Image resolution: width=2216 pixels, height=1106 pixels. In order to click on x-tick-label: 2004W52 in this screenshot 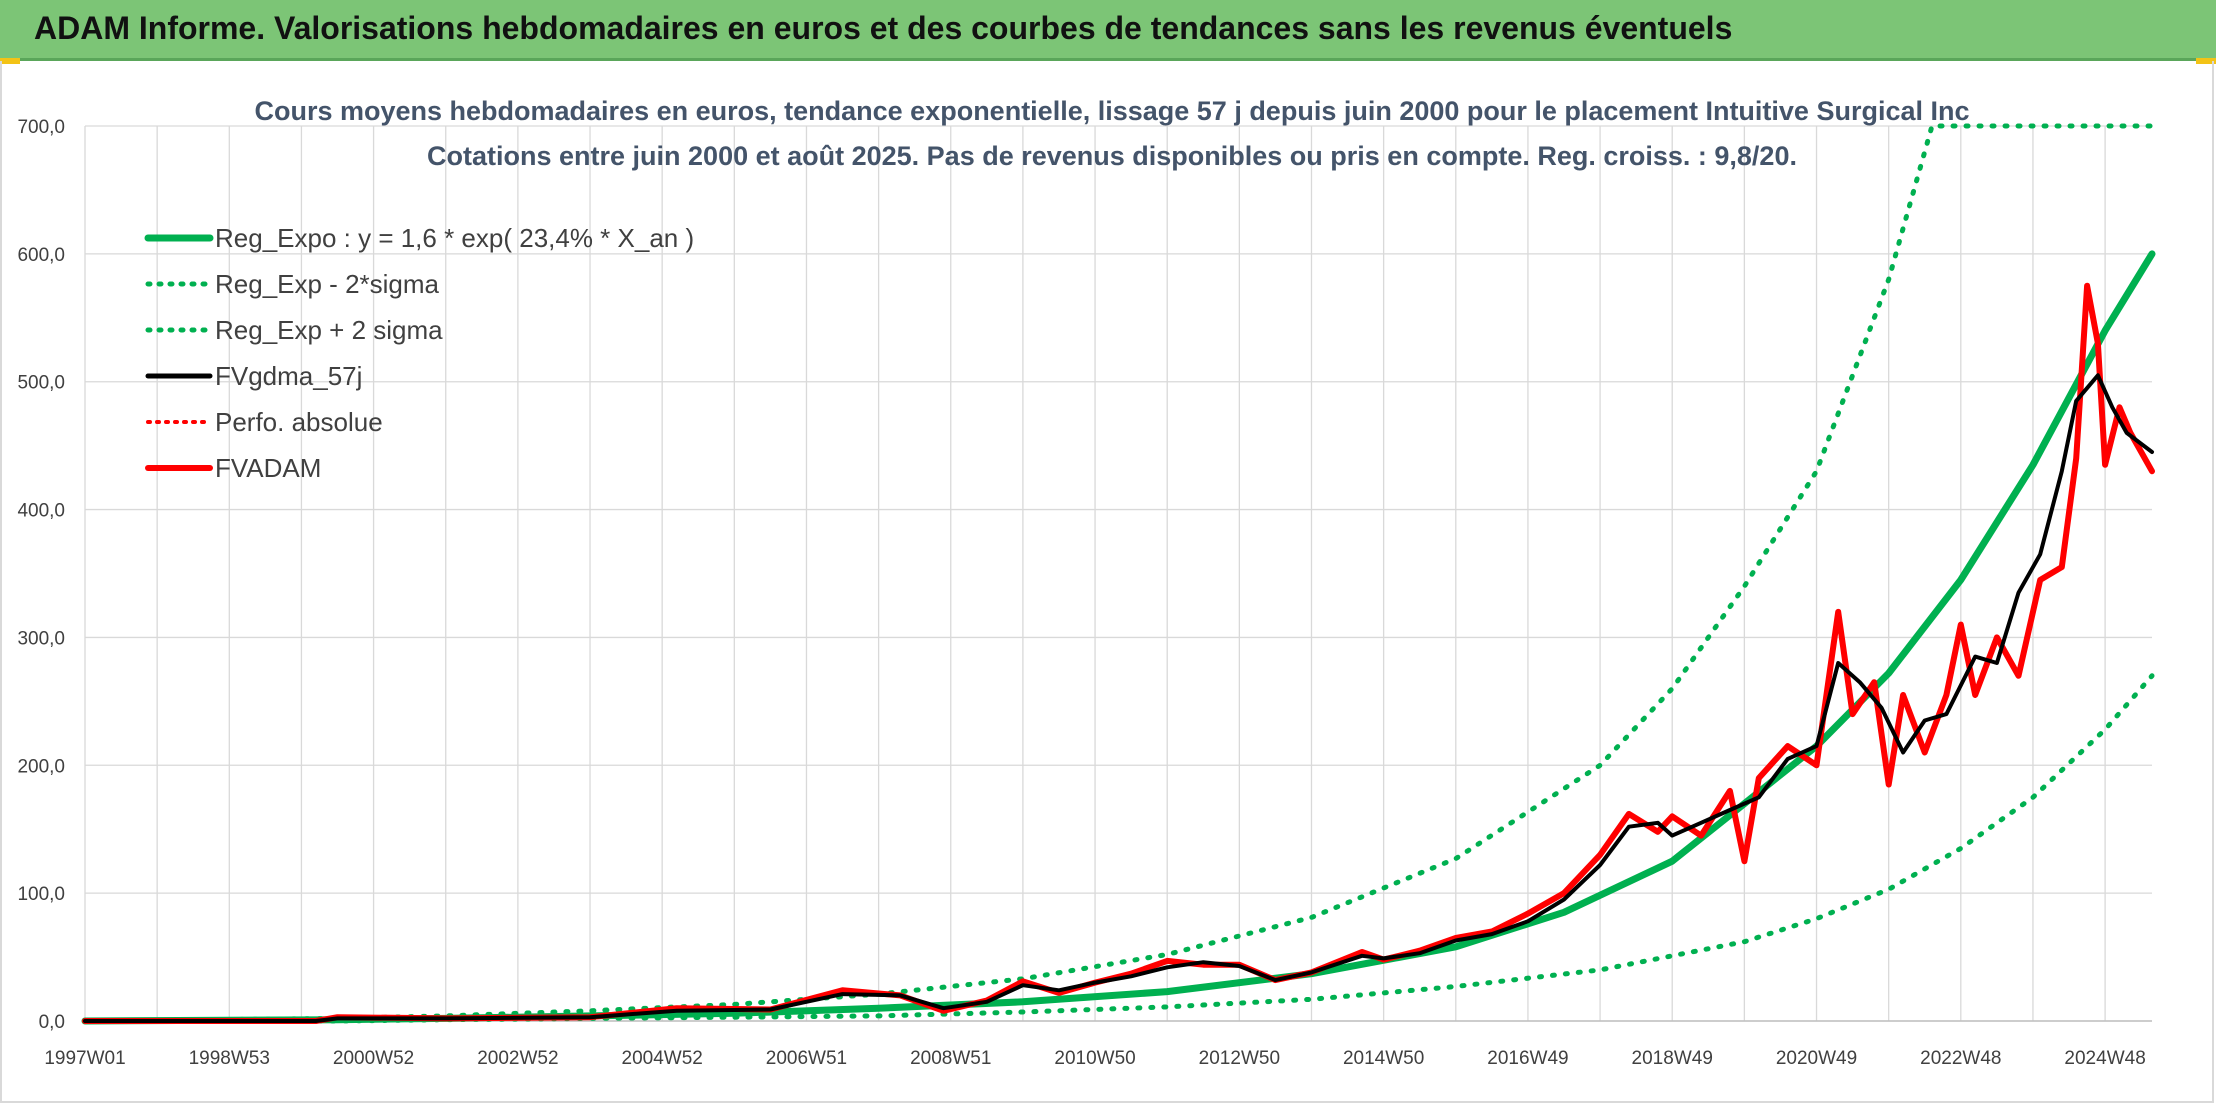, I will do `click(662, 1058)`.